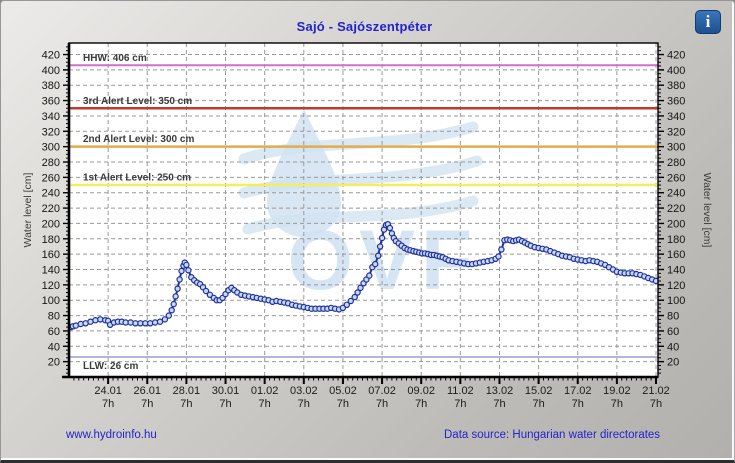 This screenshot has height=463, width=735. I want to click on y-tick-label-left: 220, so click(51, 209).